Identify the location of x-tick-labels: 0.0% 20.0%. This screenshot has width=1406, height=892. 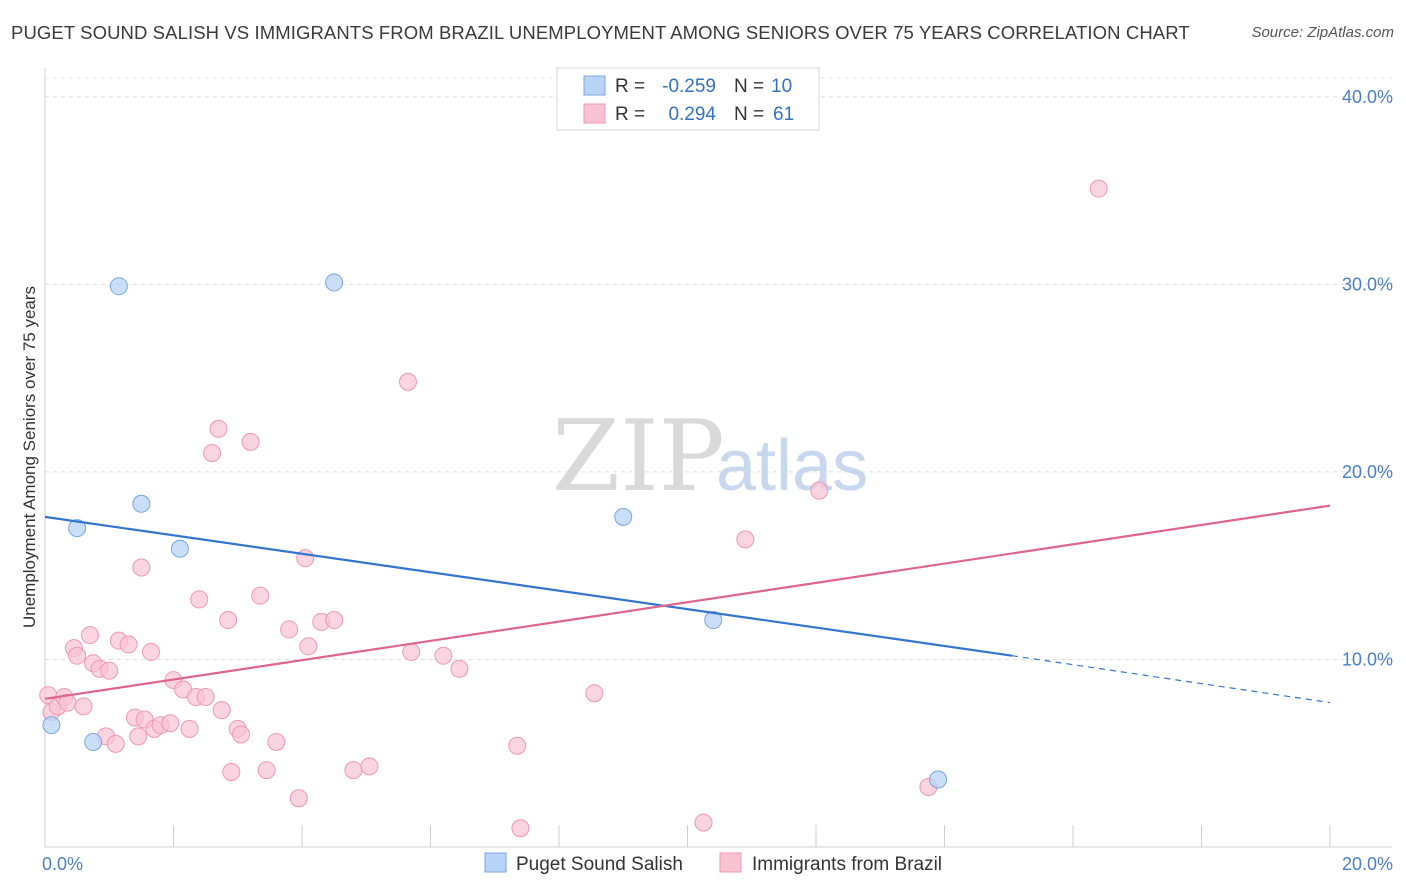
(717, 864).